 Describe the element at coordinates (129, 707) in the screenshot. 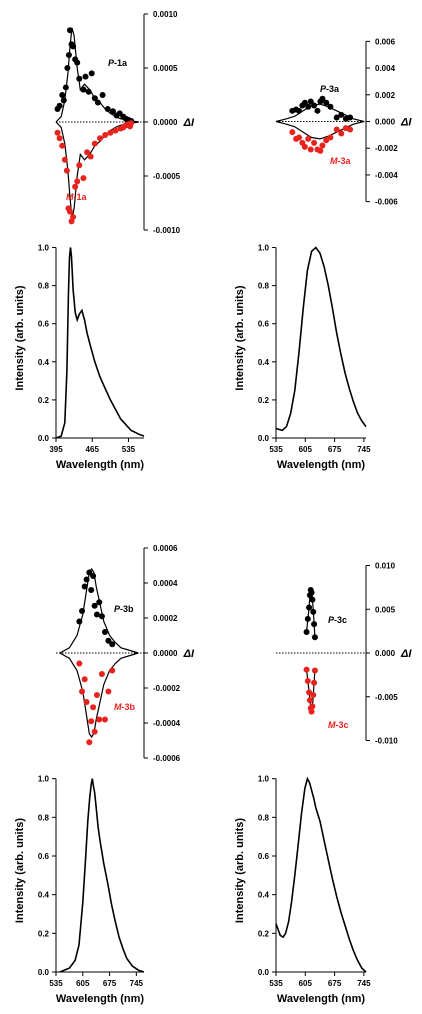

I see `m-series-label-id: -3b` at that location.